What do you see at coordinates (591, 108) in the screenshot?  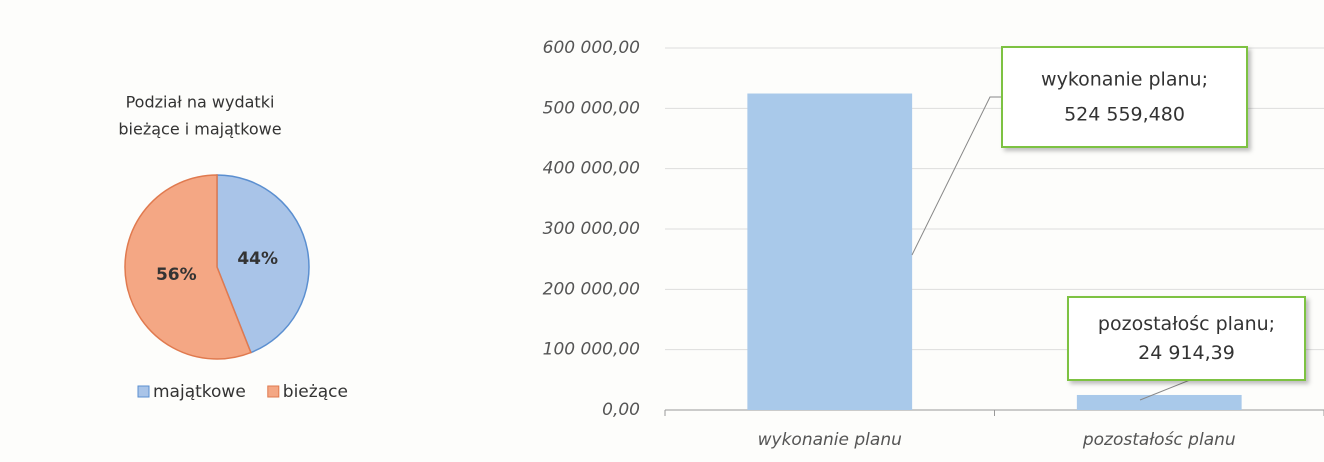 I see `y-tick-label: 500 000,00` at bounding box center [591, 108].